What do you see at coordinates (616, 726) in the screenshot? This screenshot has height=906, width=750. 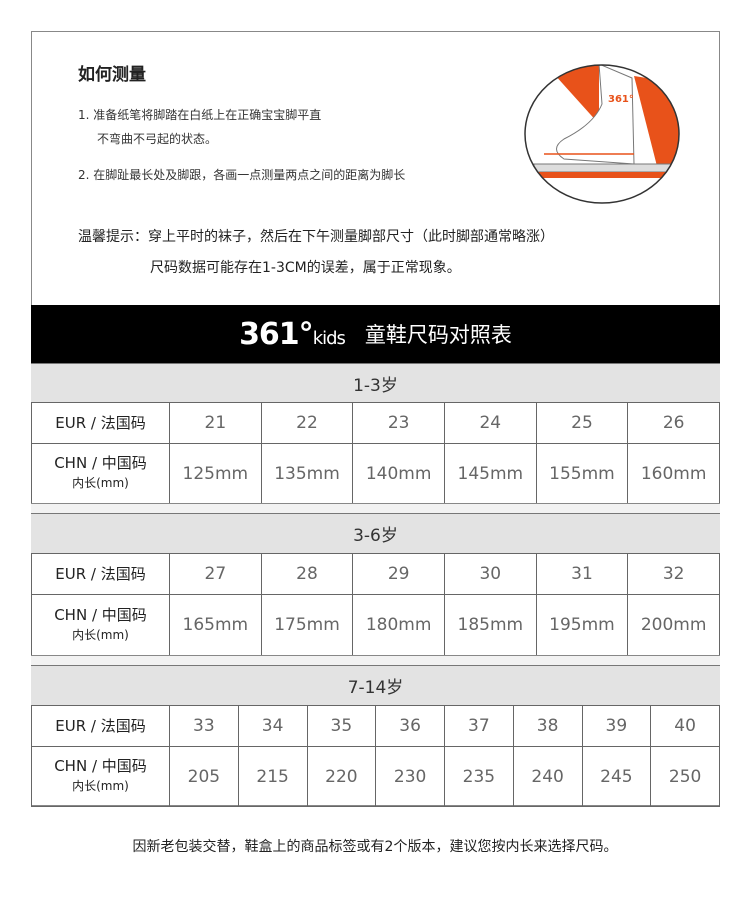 I see `eur-size-cell: 39` at bounding box center [616, 726].